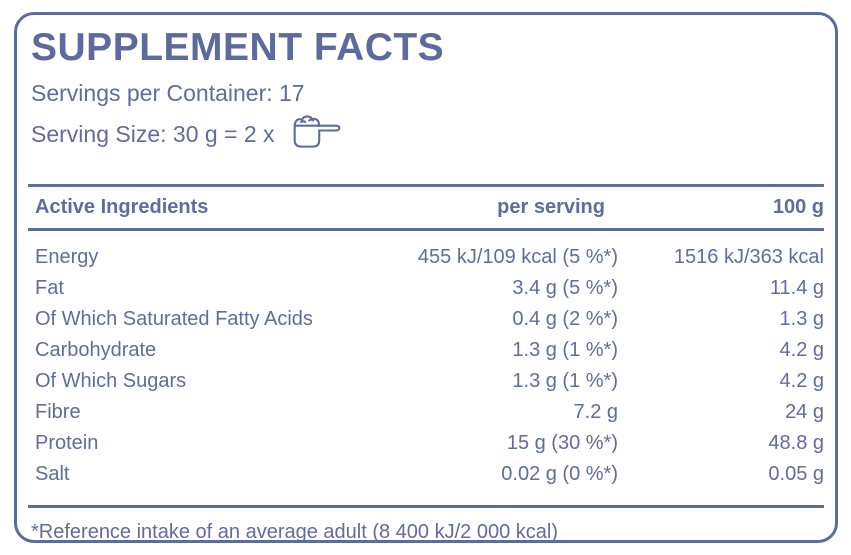 The height and width of the screenshot is (555, 851). What do you see at coordinates (551, 207) in the screenshot?
I see `column-header-per-serving: per serving` at bounding box center [551, 207].